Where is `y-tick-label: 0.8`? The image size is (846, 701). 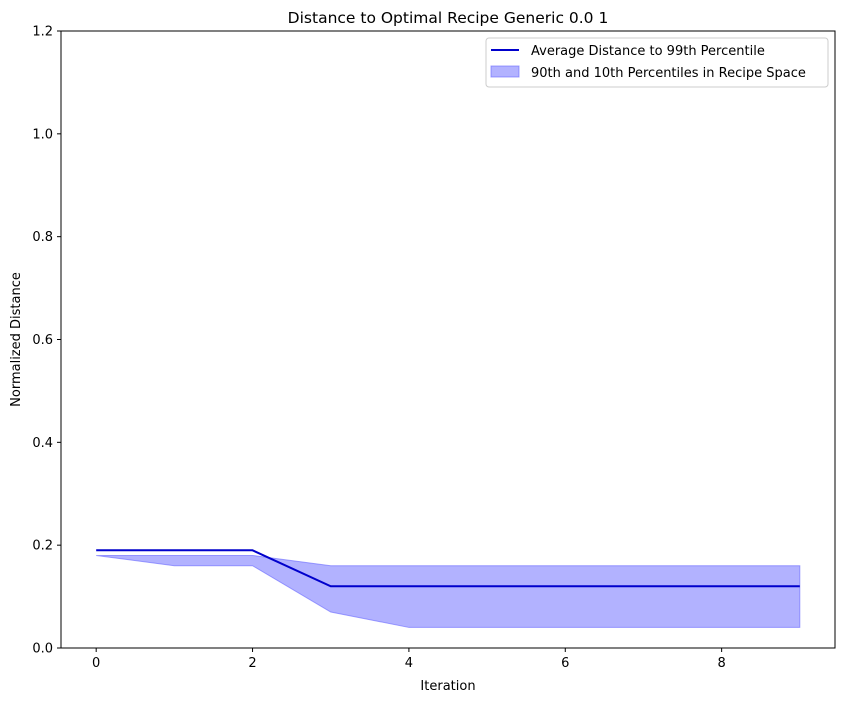
y-tick-label: 0.8 is located at coordinates (42, 237).